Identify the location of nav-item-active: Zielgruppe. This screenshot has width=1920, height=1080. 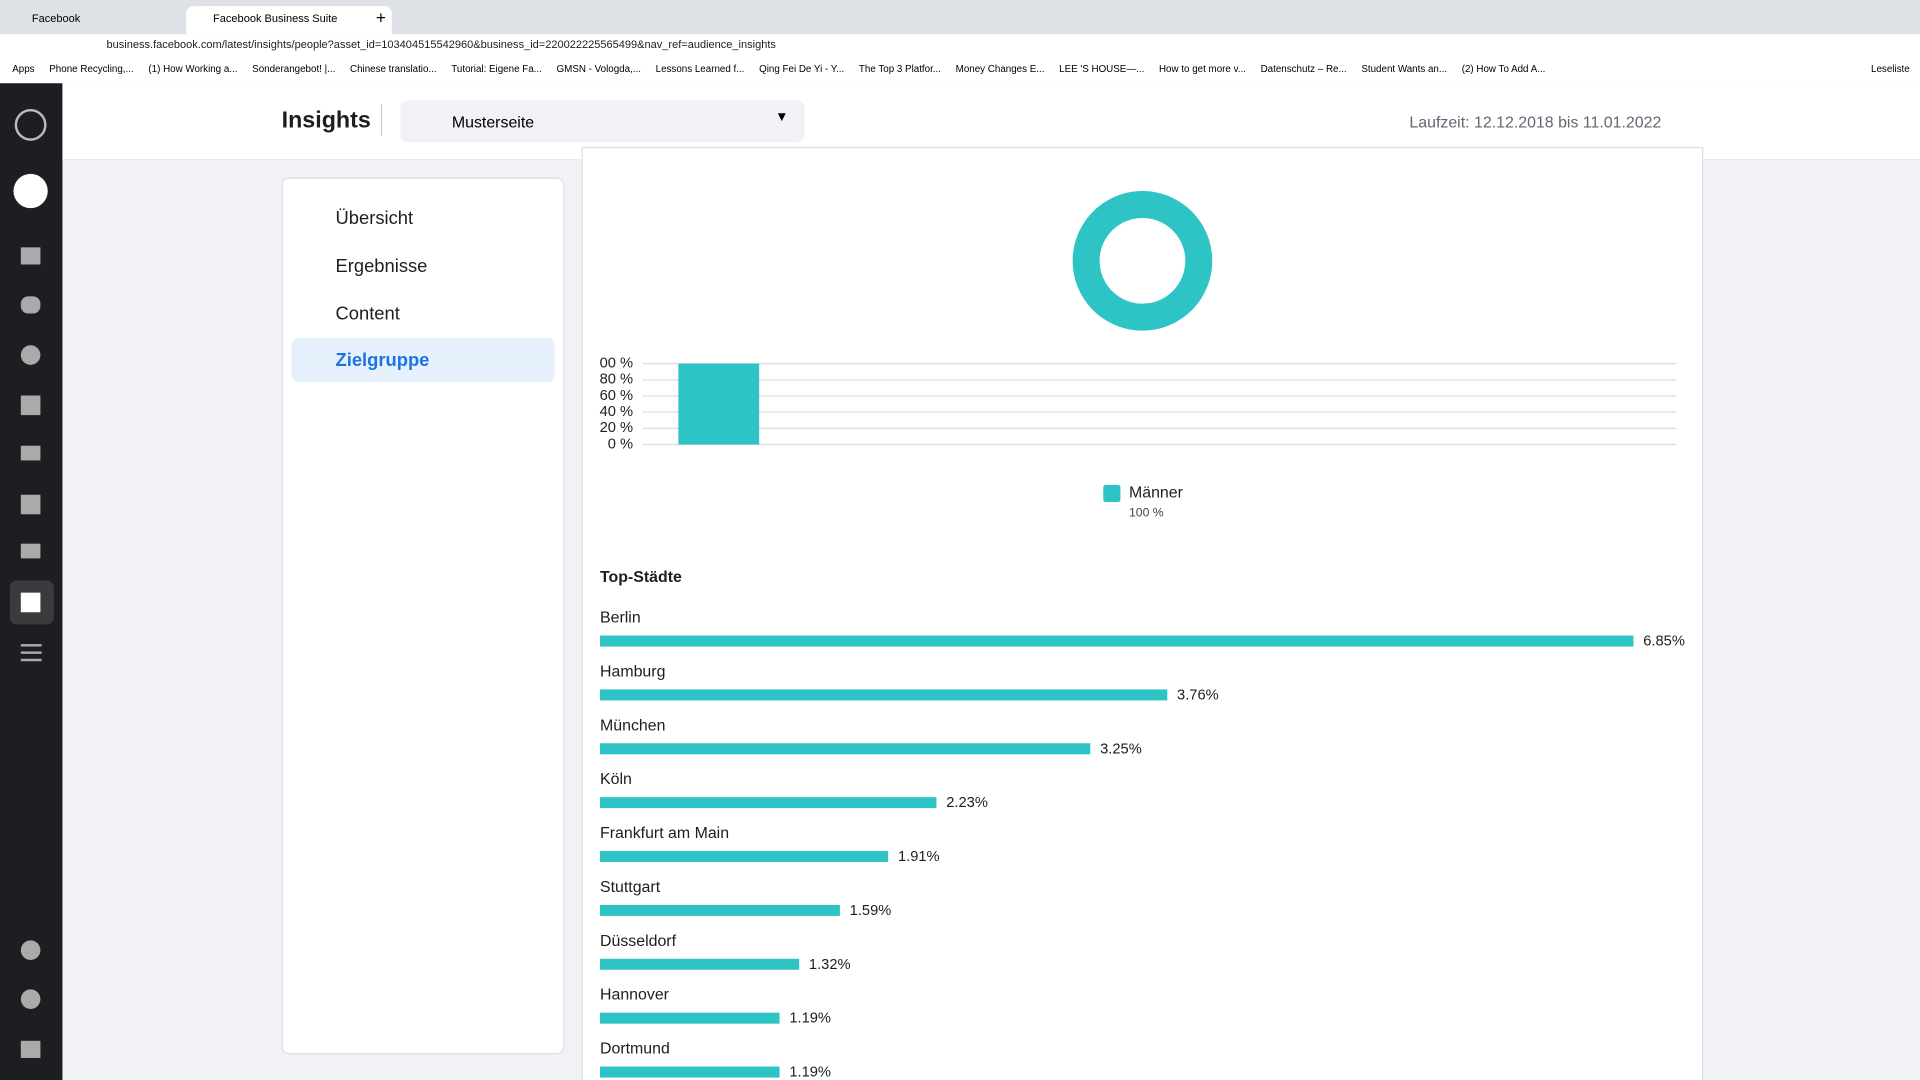
(382, 361).